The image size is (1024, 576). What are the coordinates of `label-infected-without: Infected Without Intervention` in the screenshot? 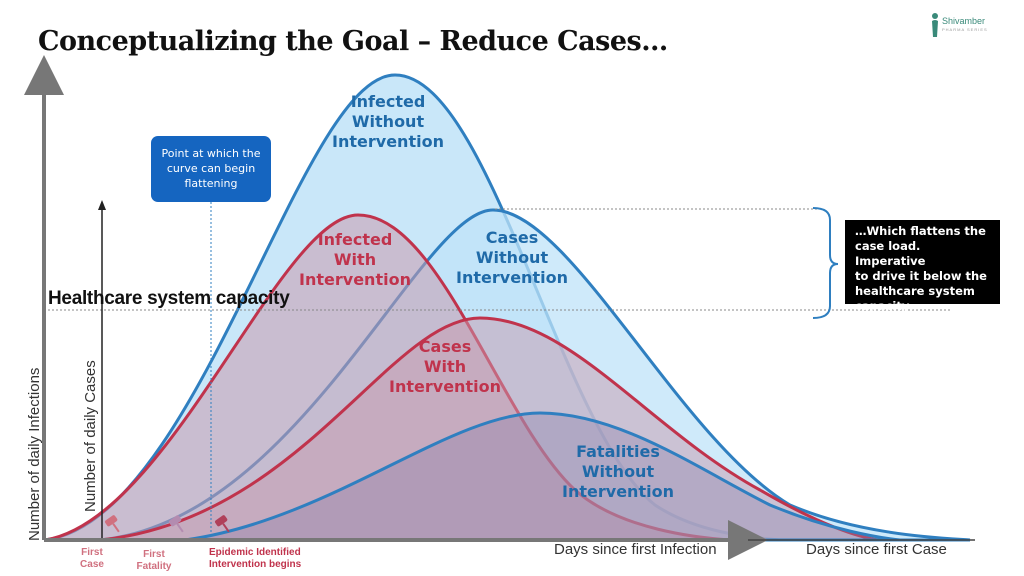 It's located at (388, 122).